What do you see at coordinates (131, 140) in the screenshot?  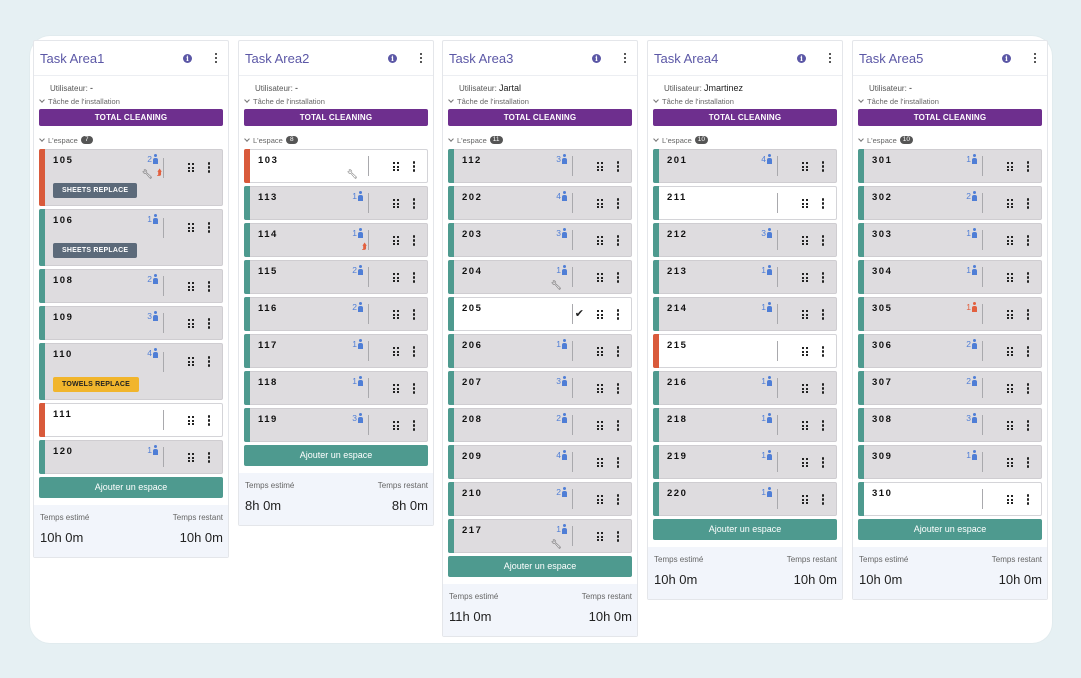 I see `space-toggle: L'espace 7` at bounding box center [131, 140].